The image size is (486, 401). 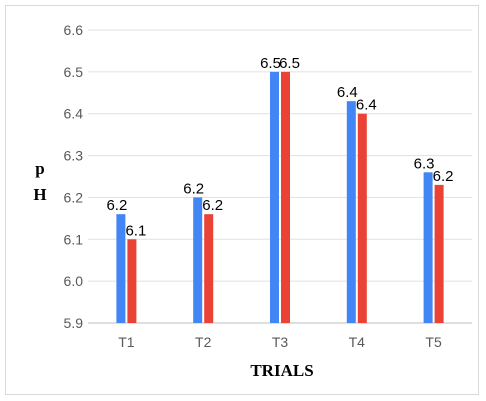 I want to click on x-tick-label: T1, so click(x=126, y=342).